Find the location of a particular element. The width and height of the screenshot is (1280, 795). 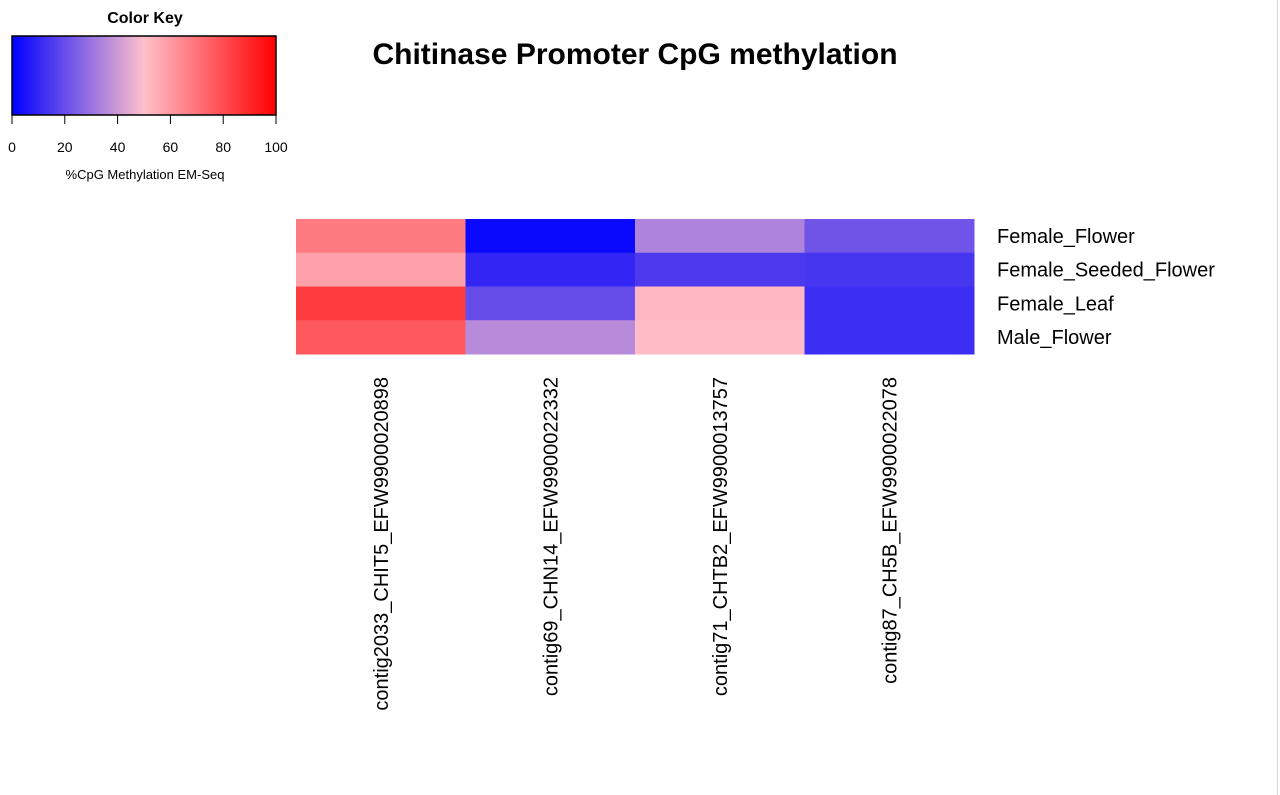

color-key-title: Color Key is located at coordinates (145, 18).